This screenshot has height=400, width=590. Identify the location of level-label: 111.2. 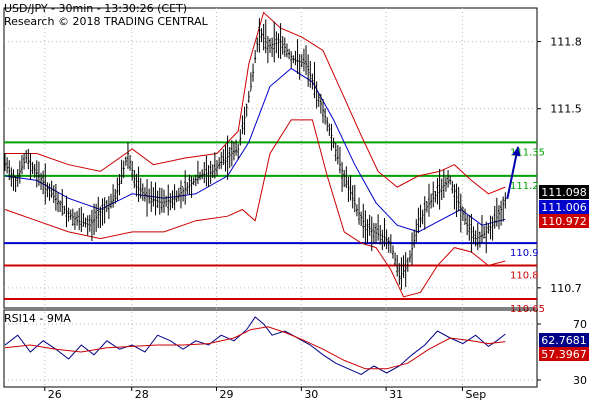
(524, 186).